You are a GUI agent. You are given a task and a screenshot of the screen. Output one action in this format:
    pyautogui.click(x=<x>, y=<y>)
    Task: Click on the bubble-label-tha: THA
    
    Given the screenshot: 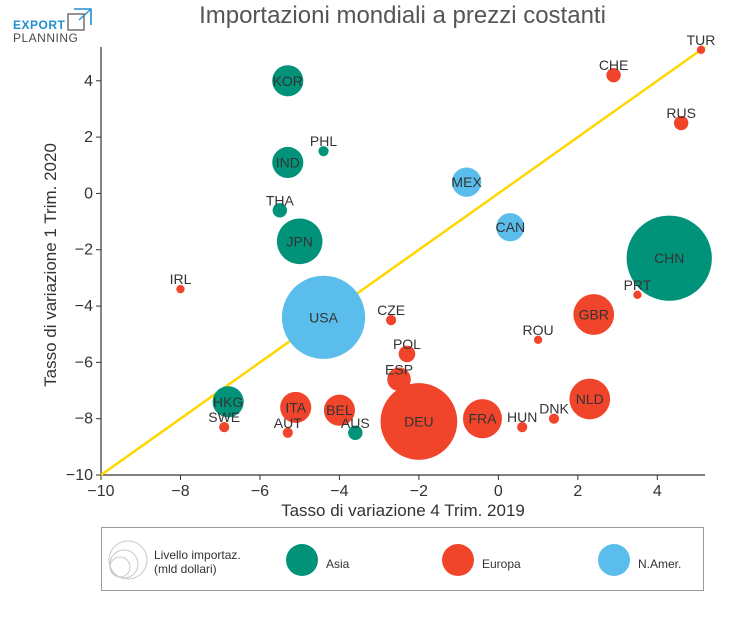 What is the action you would take?
    pyautogui.click(x=280, y=200)
    